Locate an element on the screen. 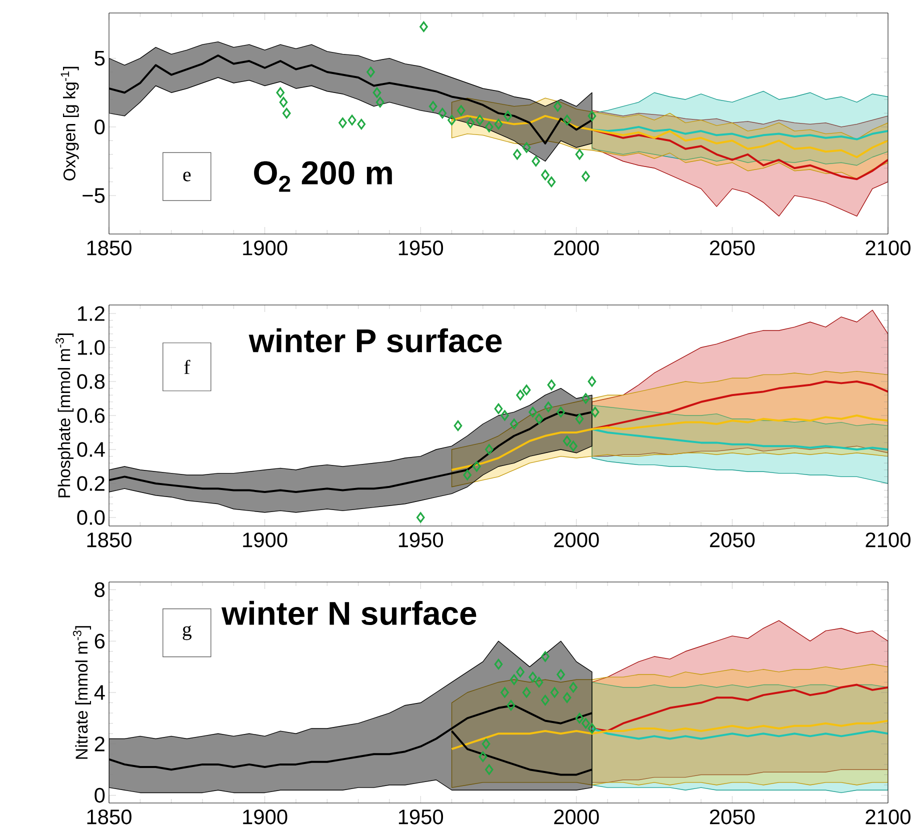 The height and width of the screenshot is (838, 911). y-tick-label: 6 is located at coordinates (99, 641).